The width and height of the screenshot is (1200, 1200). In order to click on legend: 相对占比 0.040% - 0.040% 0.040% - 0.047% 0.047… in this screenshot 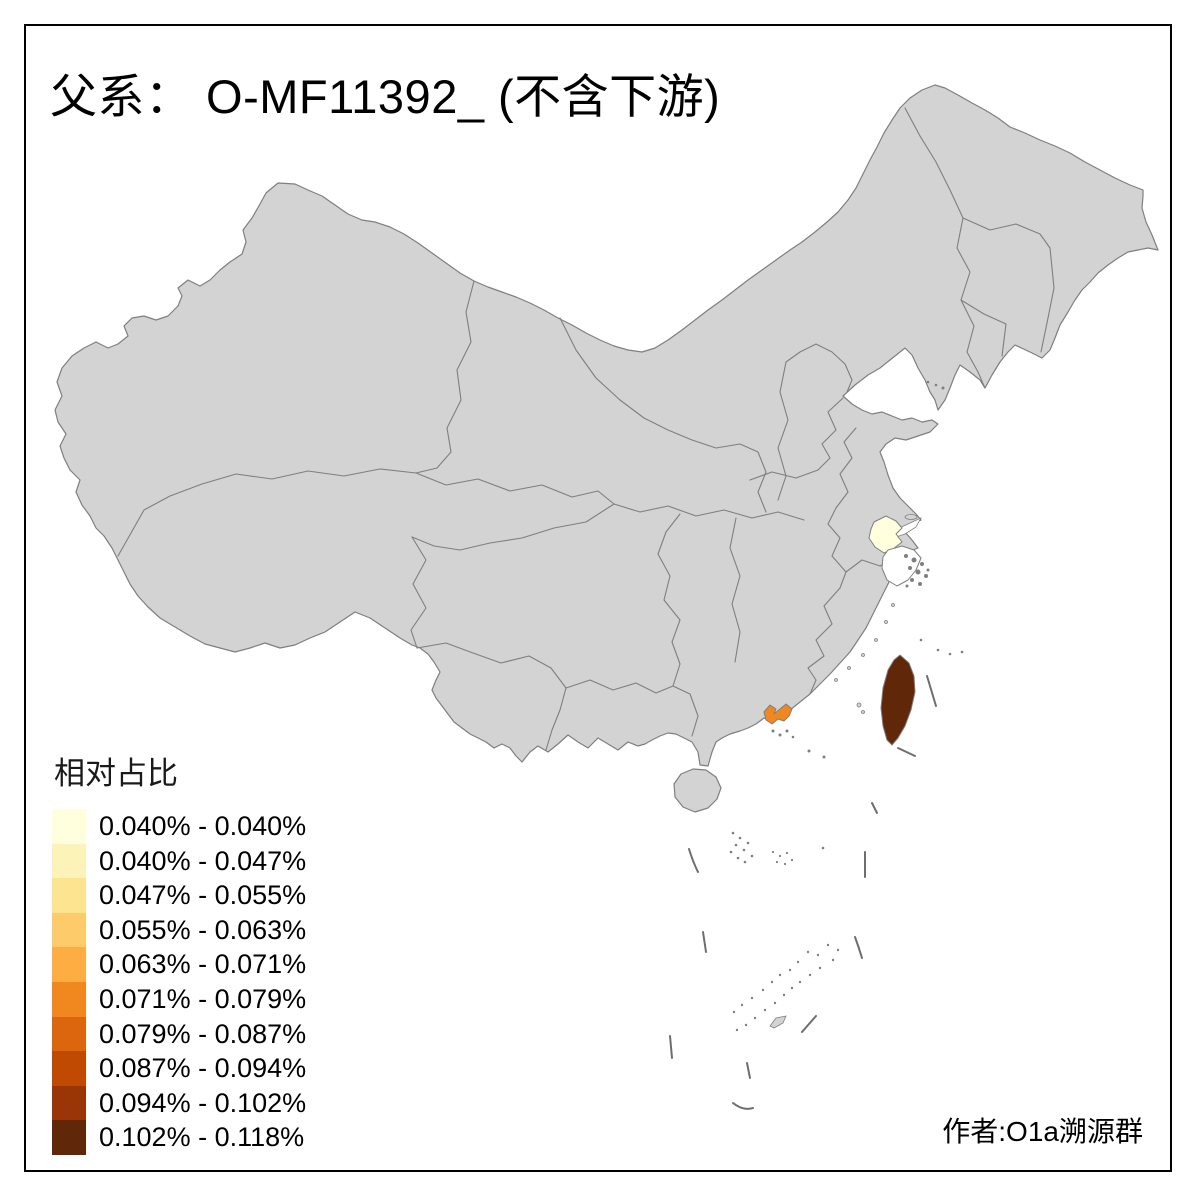, I will do `click(179, 951)`.